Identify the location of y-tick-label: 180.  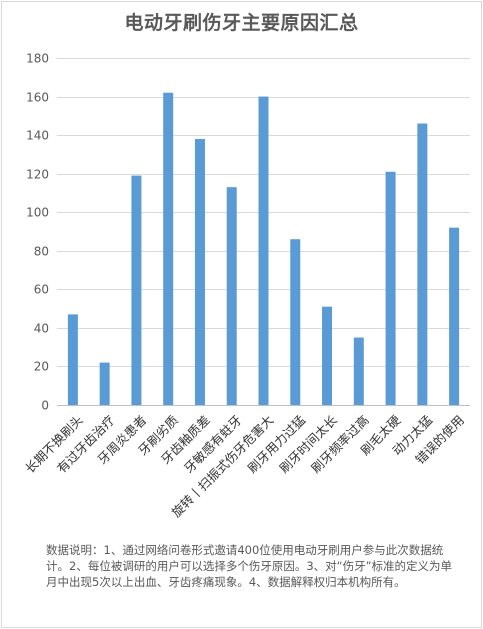
(37, 59).